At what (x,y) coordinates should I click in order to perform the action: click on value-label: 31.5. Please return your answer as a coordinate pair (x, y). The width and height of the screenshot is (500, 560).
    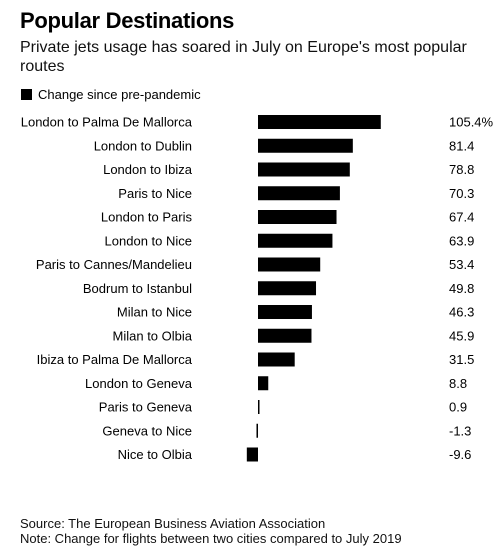
    Looking at the image, I should click on (461, 359).